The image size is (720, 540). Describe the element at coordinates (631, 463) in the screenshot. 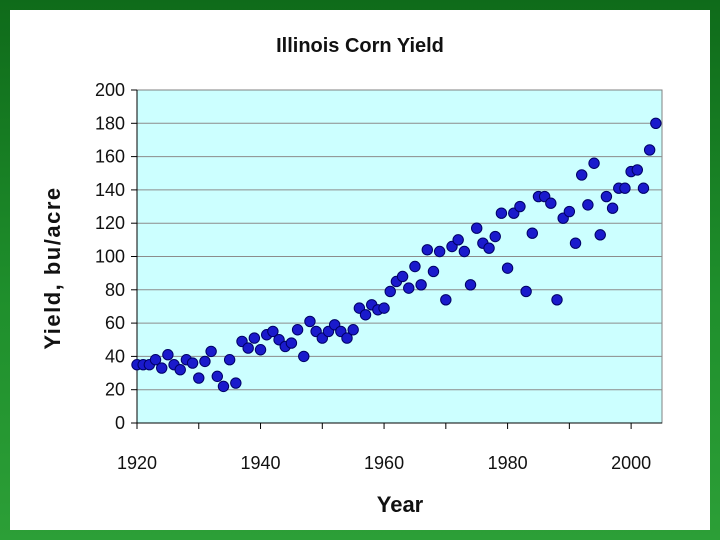

I see `x-tick-label: 2000` at that location.